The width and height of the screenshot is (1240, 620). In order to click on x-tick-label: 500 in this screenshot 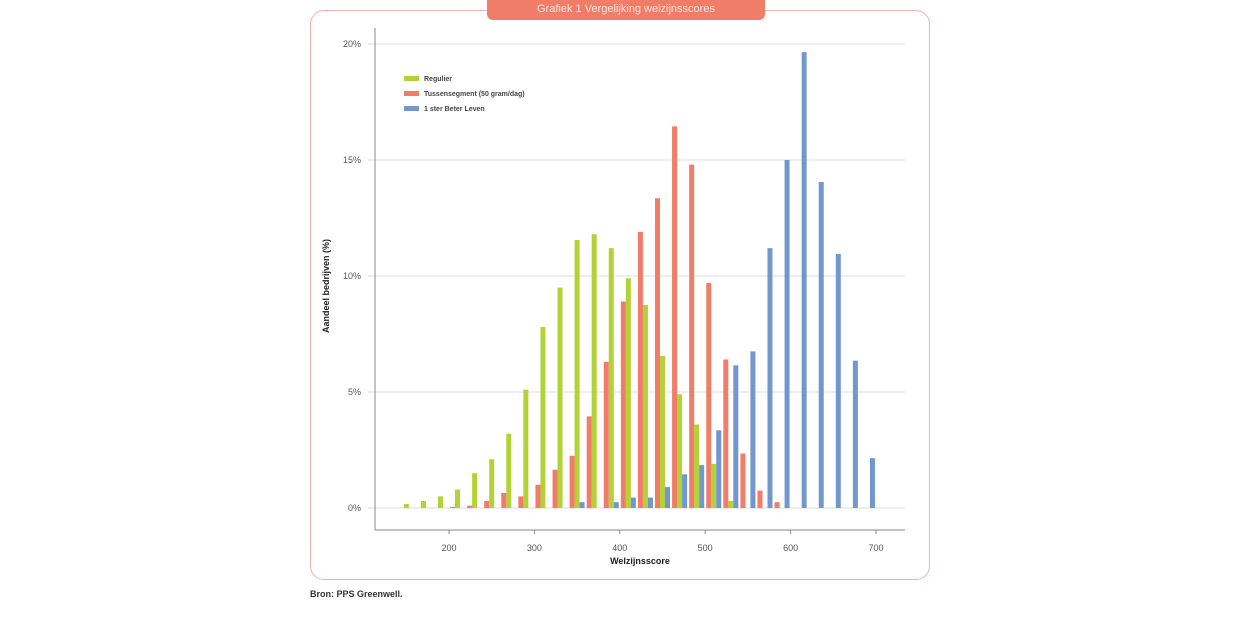, I will do `click(705, 548)`.